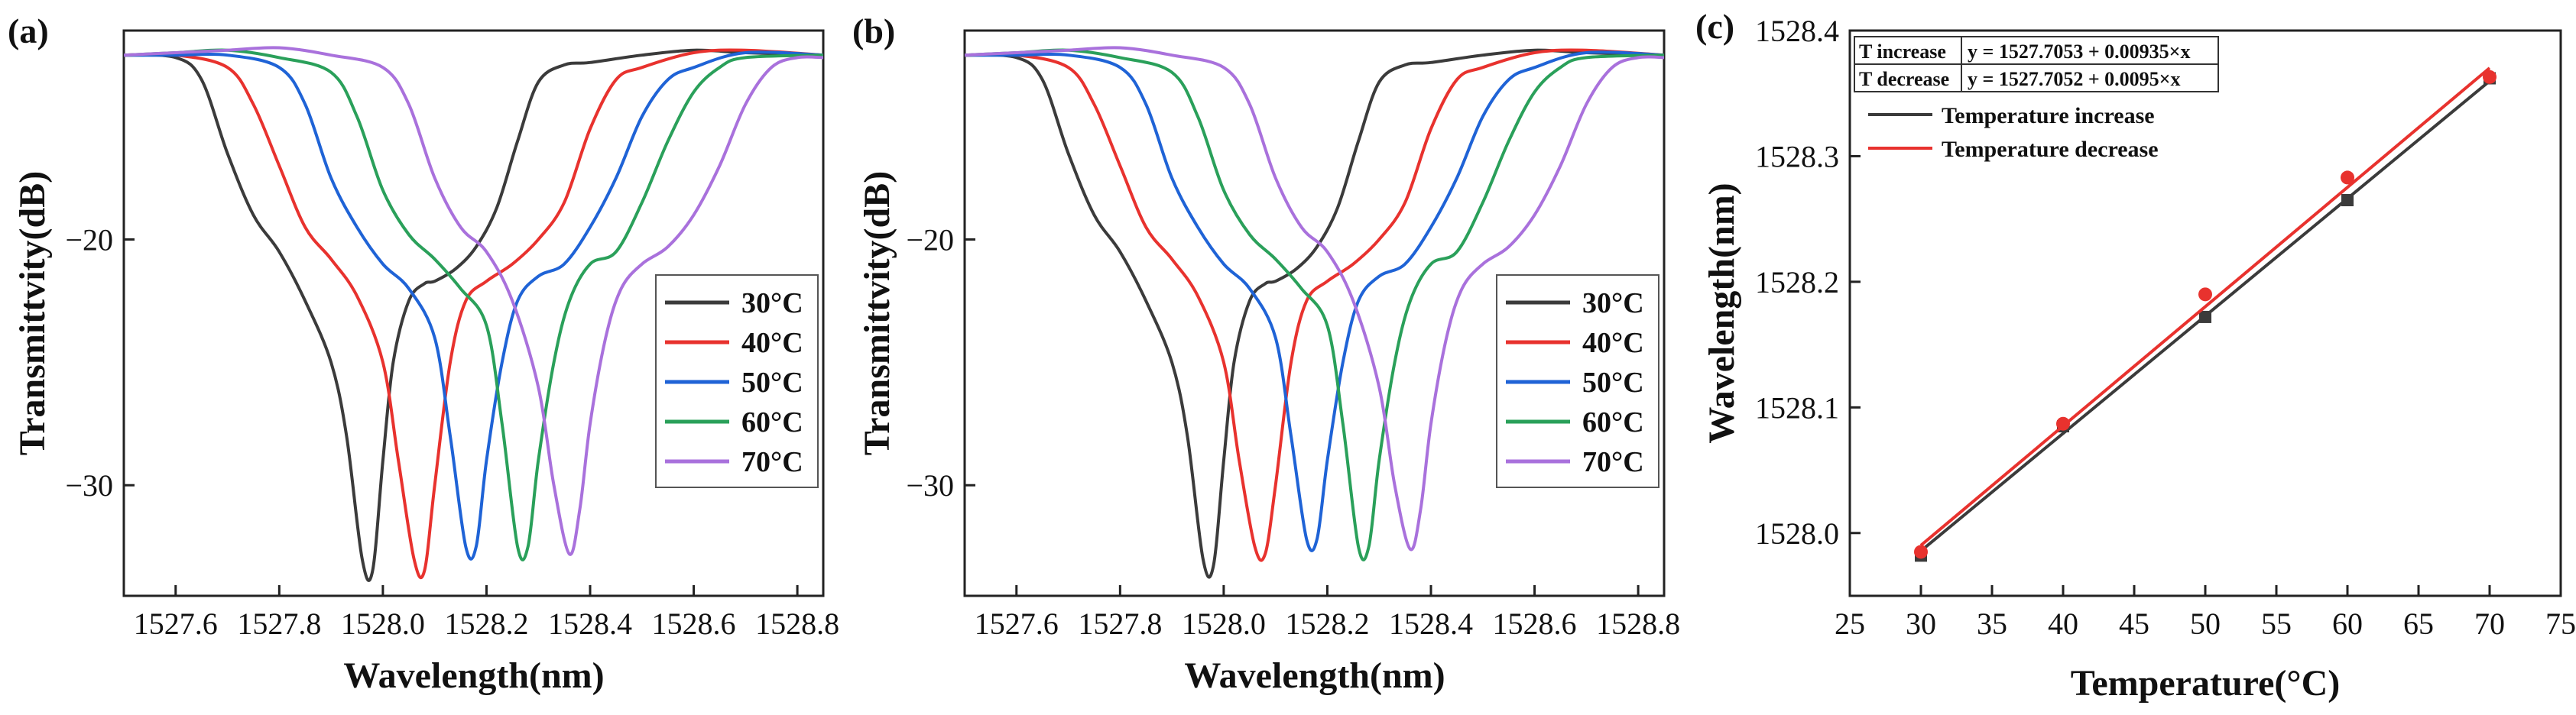 This screenshot has height=715, width=2576. Describe the element at coordinates (473, 675) in the screenshot. I see `panel-a-xlabel: Wavelength(nm)` at that location.